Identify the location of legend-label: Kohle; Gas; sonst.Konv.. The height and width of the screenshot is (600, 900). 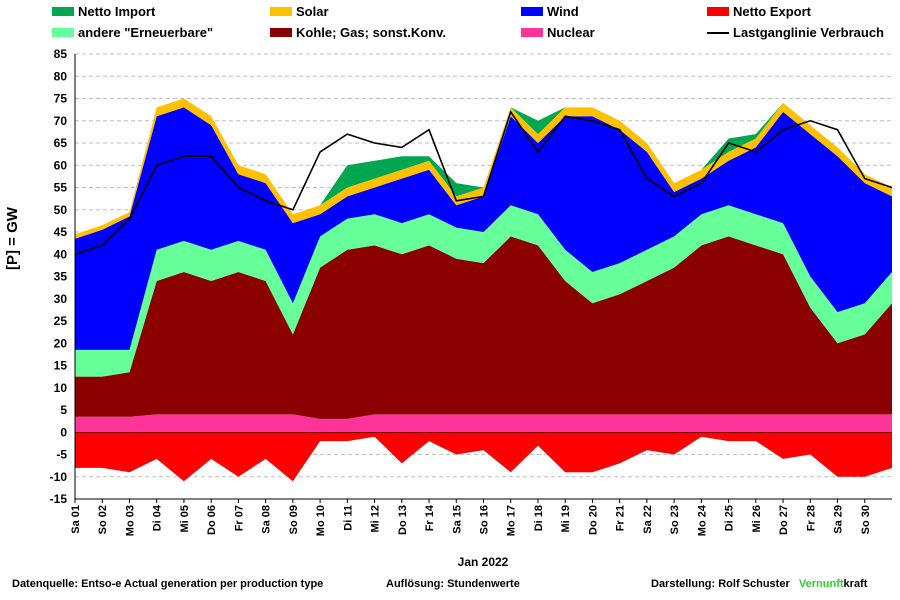
(371, 32).